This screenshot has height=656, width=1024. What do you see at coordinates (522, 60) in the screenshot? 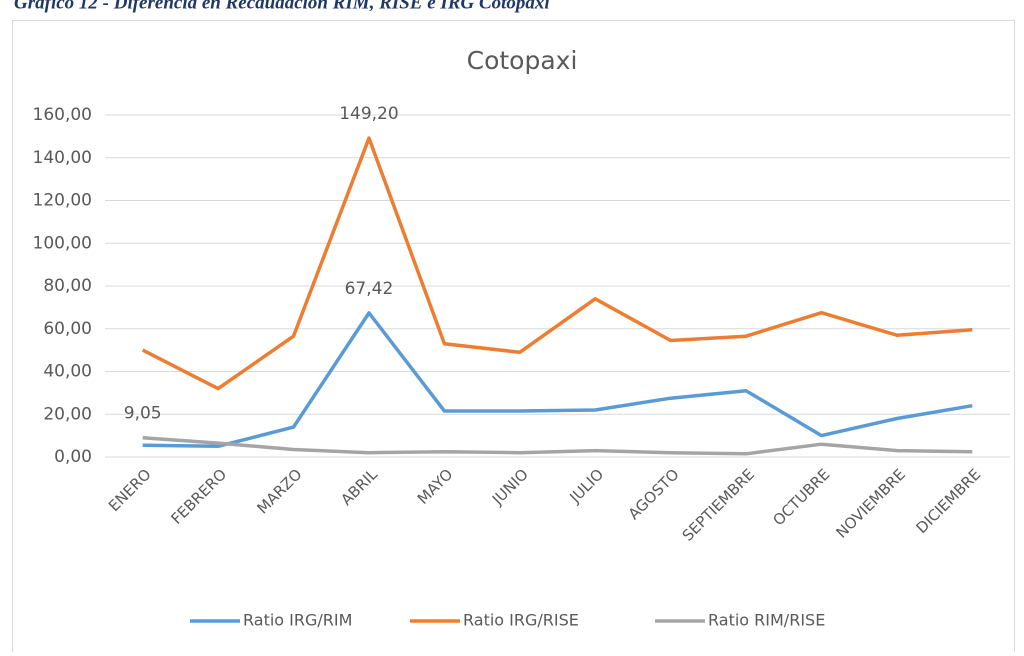
I see `chart-title: Cotopaxi` at bounding box center [522, 60].